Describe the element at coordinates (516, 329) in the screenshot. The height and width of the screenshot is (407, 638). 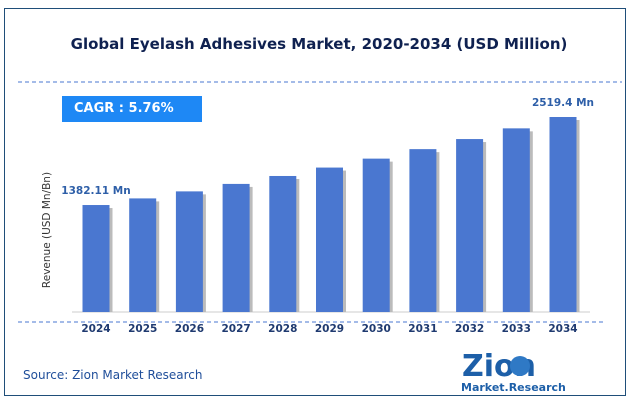
I see `x-tick-label: 2033` at that location.